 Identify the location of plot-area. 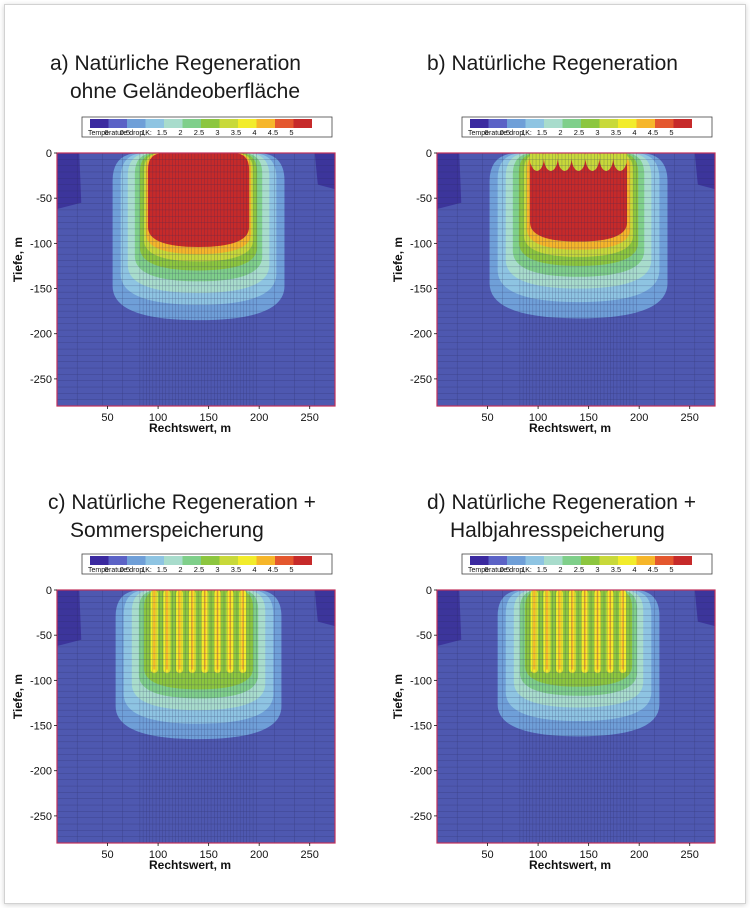
(576, 279).